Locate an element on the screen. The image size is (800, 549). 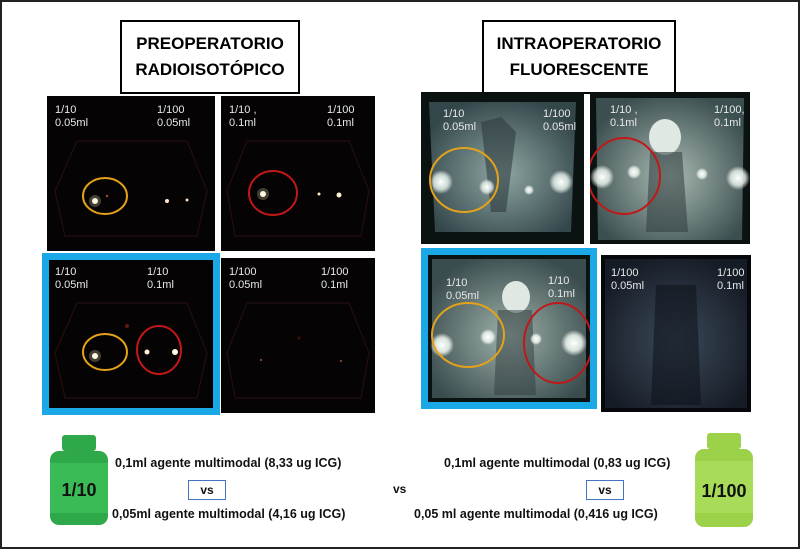
bottle-icon-right: 1/100 is located at coordinates (724, 481).